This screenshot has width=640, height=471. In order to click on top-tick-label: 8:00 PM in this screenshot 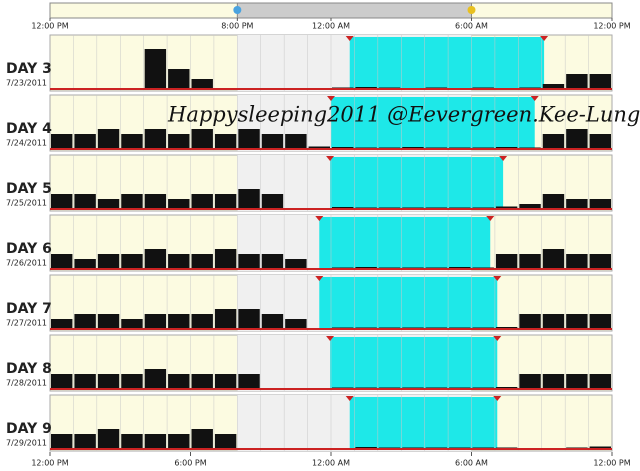, I will do `click(237, 26)`.